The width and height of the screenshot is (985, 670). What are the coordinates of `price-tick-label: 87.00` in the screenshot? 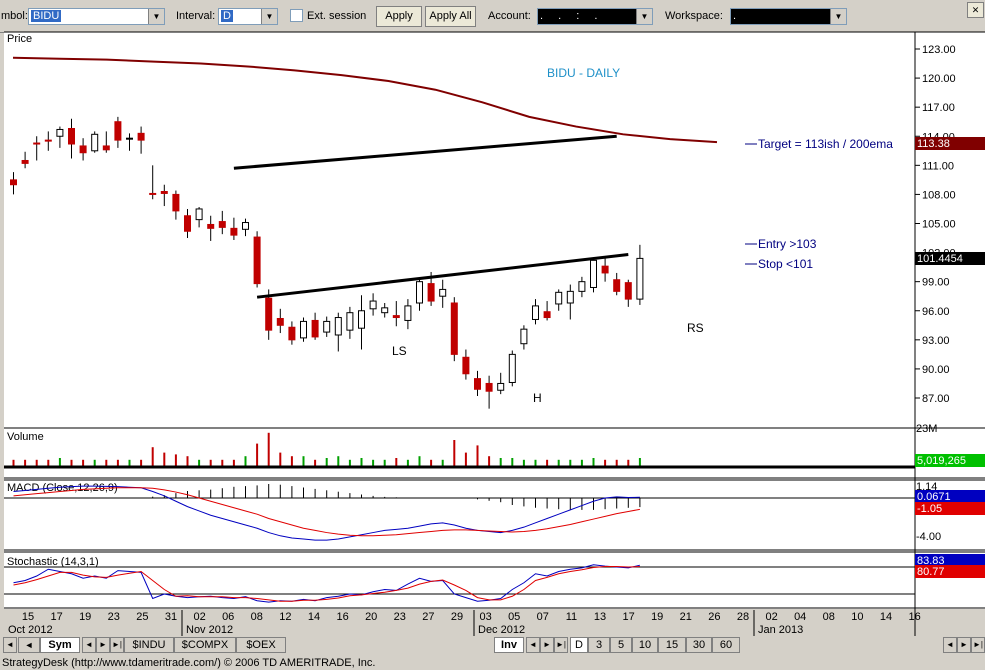 It's located at (936, 399).